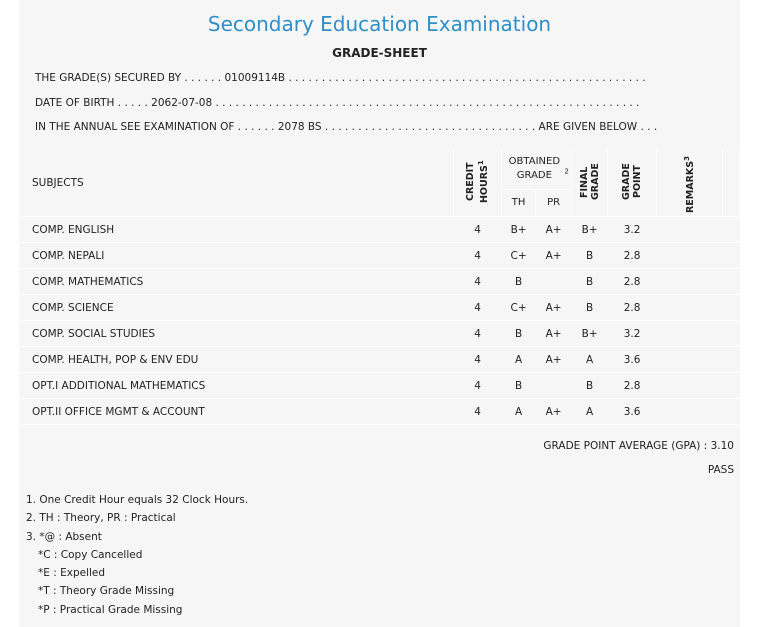 The width and height of the screenshot is (781, 627). What do you see at coordinates (379, 203) in the screenshot?
I see `table-subheader-row: TH PR` at bounding box center [379, 203].